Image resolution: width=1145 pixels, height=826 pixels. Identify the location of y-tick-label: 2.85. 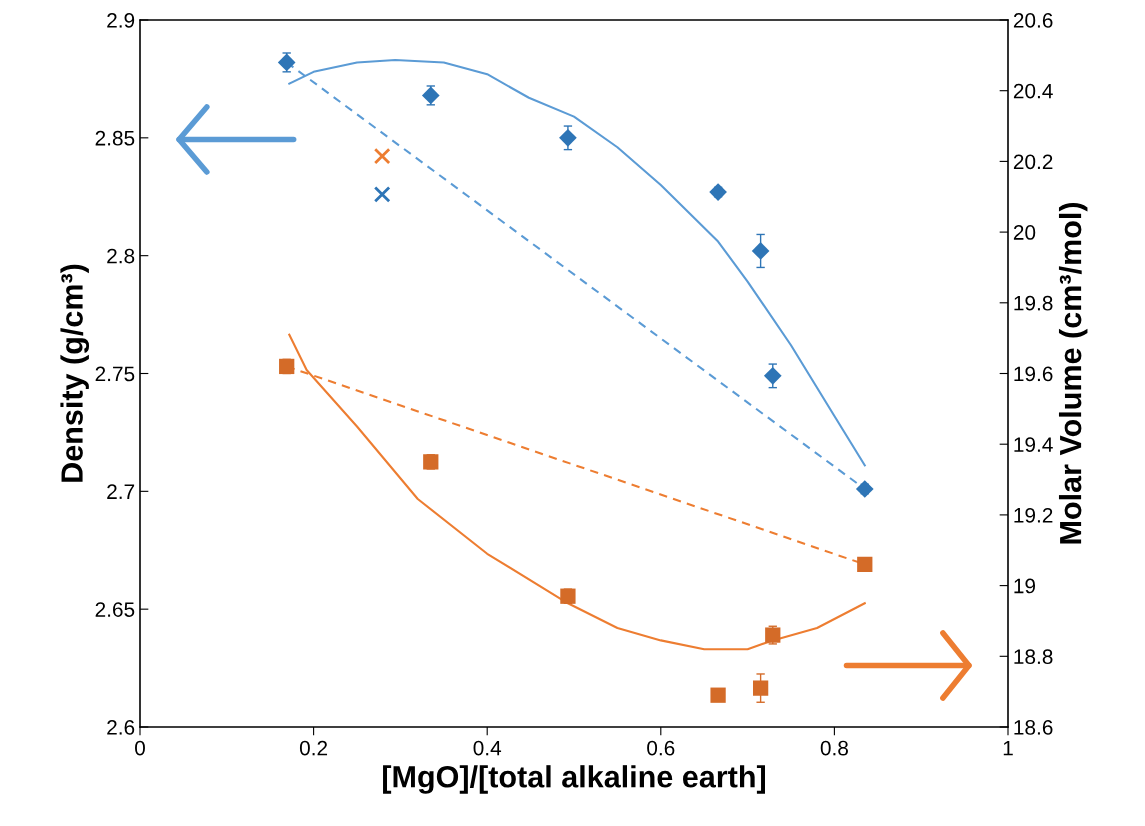
(115, 138).